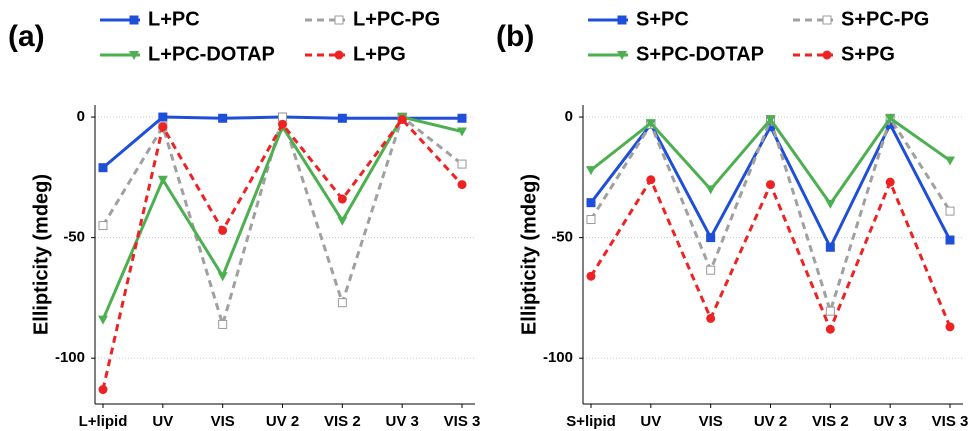 This screenshot has width=972, height=431. What do you see at coordinates (174, 19) in the screenshot?
I see `legend-label: L+PC` at bounding box center [174, 19].